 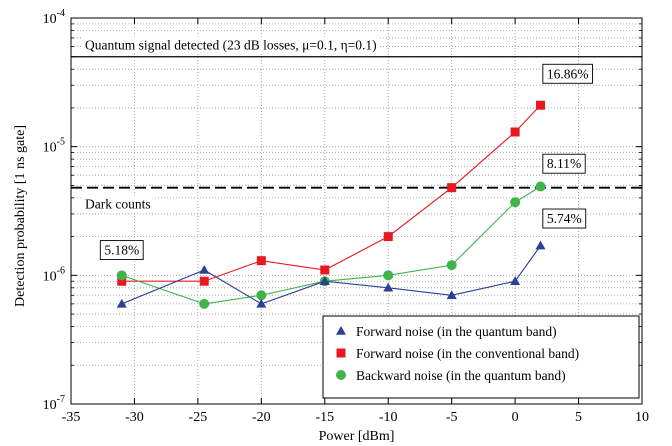 I want to click on y-tick-label: 10⁻⁵, so click(x=54, y=146).